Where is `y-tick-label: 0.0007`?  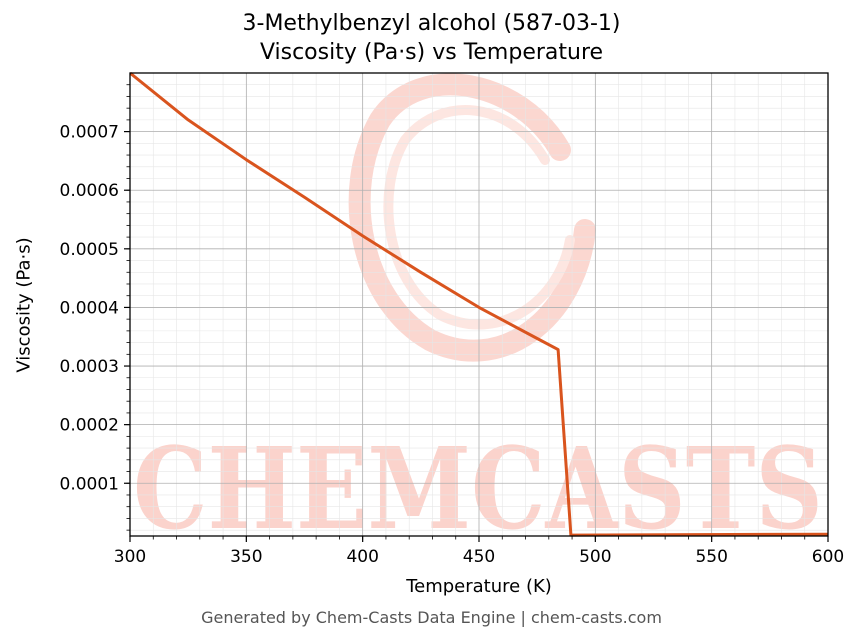 y-tick-label: 0.0007 is located at coordinates (89, 133).